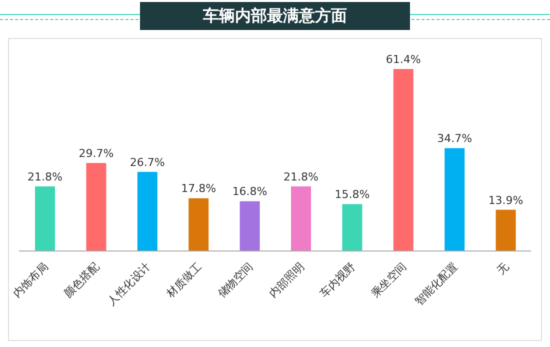  Describe the element at coordinates (503, 268) in the screenshot. I see `x-tick-label: 无` at that location.